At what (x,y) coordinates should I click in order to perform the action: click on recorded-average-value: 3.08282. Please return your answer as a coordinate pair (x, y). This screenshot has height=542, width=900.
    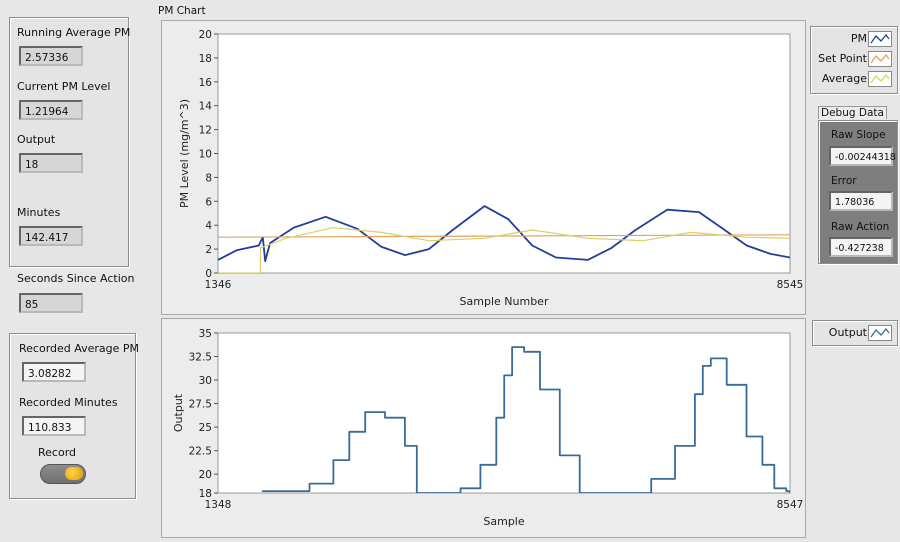
    Looking at the image, I should click on (54, 372).